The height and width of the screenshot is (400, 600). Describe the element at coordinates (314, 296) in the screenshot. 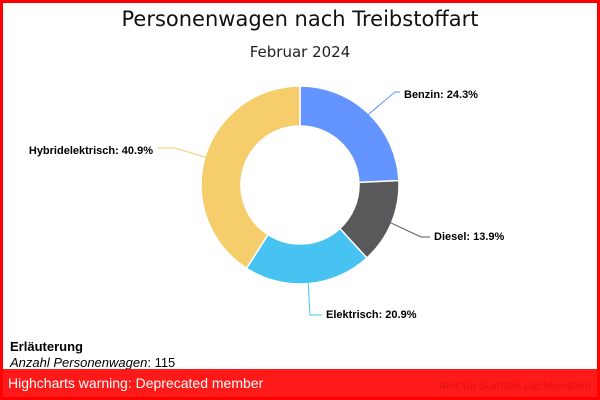

I see `connector-elektrisch` at that location.